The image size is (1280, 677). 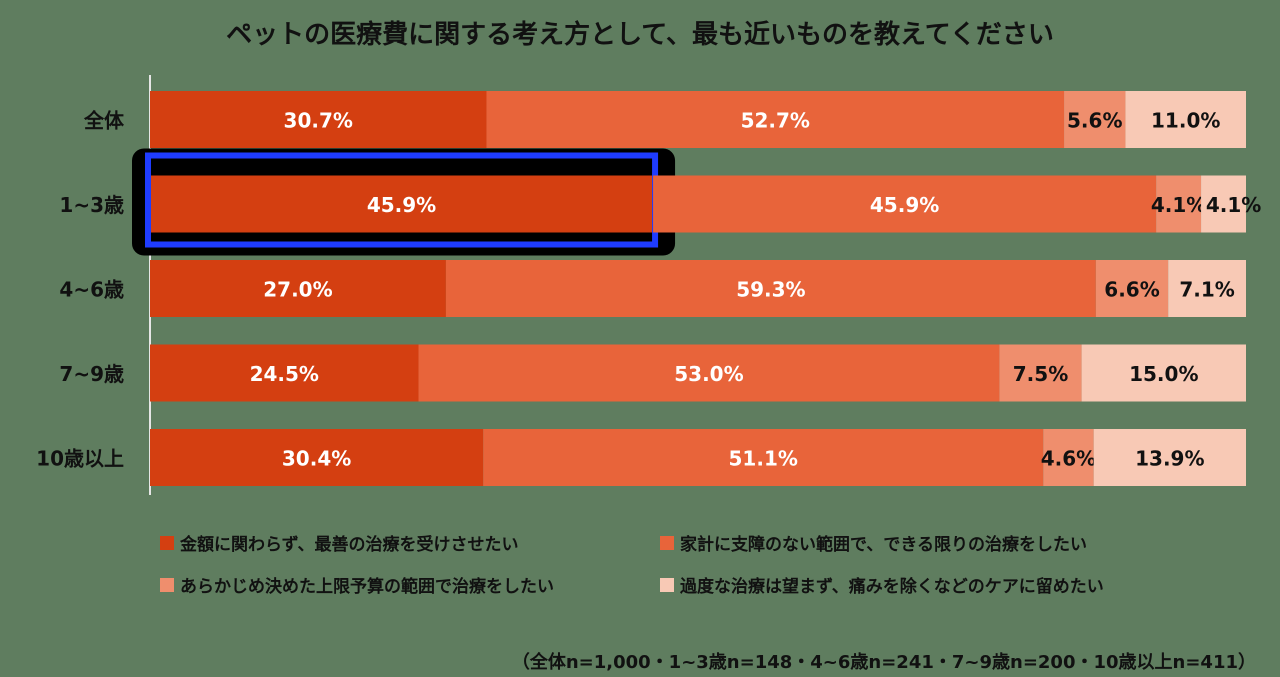 What do you see at coordinates (91, 205) in the screenshot?
I see `category-label: 1~3歳` at bounding box center [91, 205].